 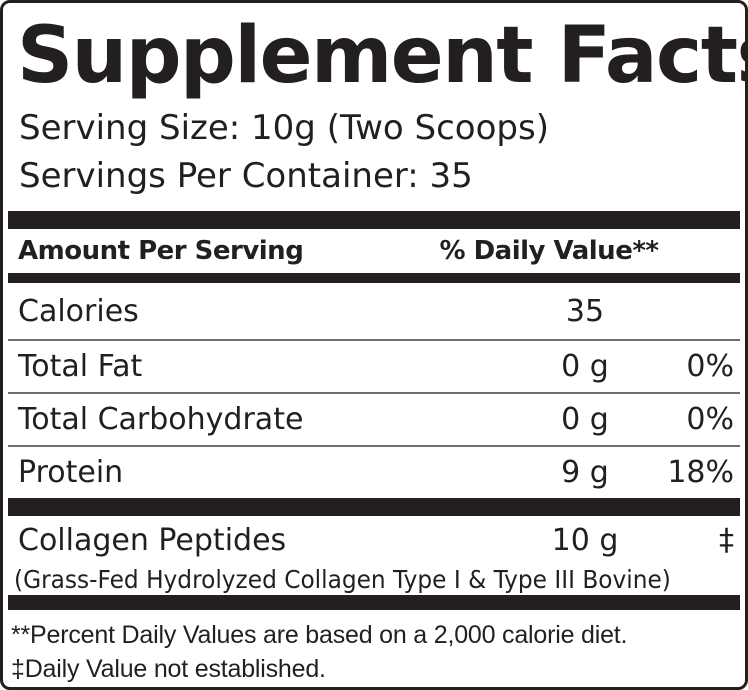 What do you see at coordinates (71, 472) in the screenshot?
I see `nutrient-name: Protein` at bounding box center [71, 472].